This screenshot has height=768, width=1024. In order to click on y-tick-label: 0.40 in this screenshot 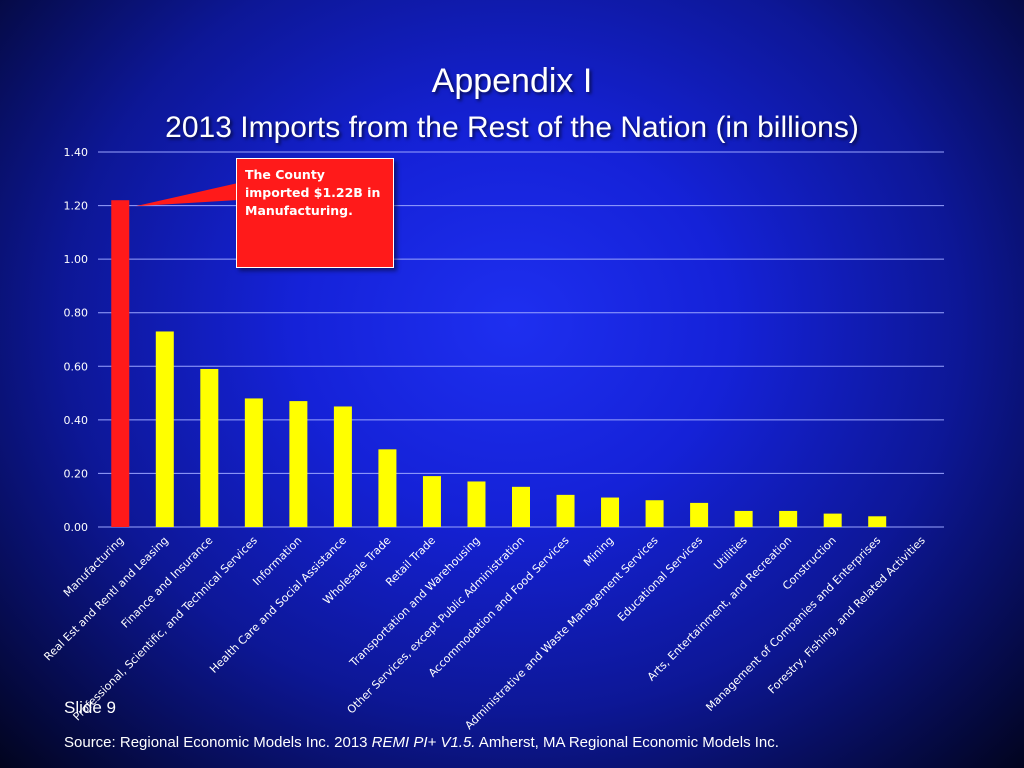, I will do `click(76, 420)`.